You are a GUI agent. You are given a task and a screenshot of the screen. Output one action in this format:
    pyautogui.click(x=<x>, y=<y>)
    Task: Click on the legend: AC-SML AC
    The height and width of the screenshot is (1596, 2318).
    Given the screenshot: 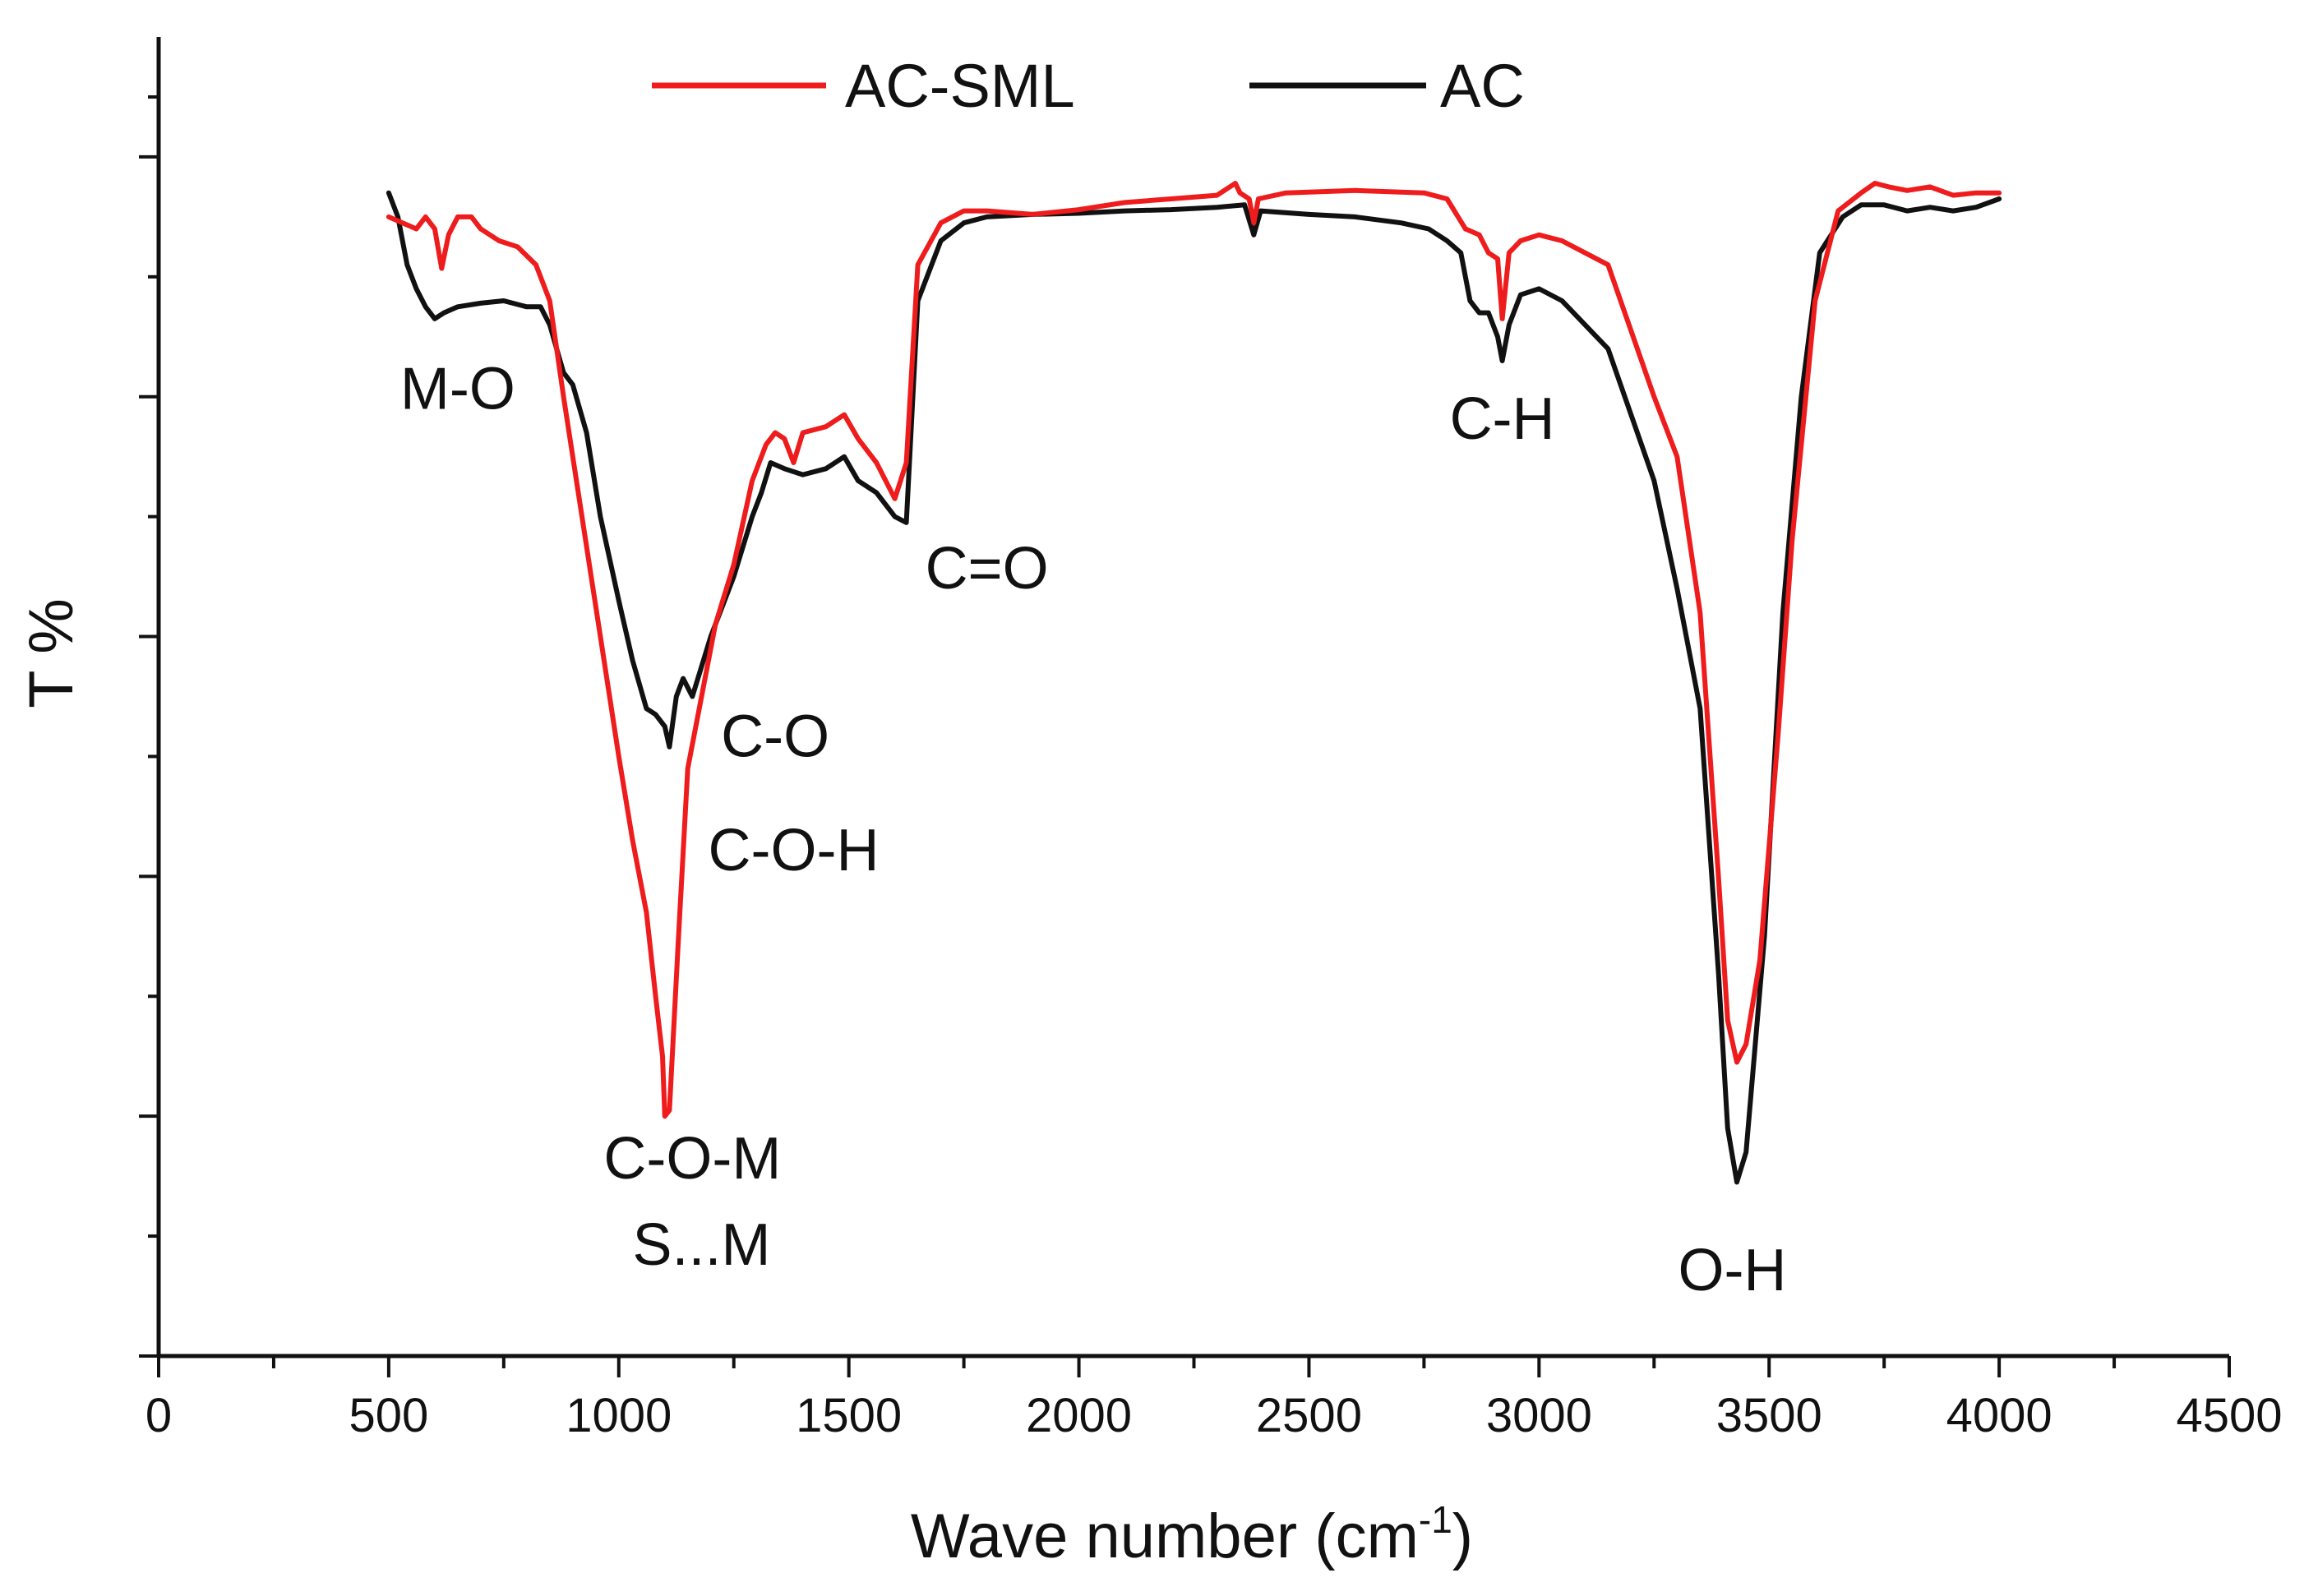 What is the action you would take?
    pyautogui.click(x=1088, y=86)
    